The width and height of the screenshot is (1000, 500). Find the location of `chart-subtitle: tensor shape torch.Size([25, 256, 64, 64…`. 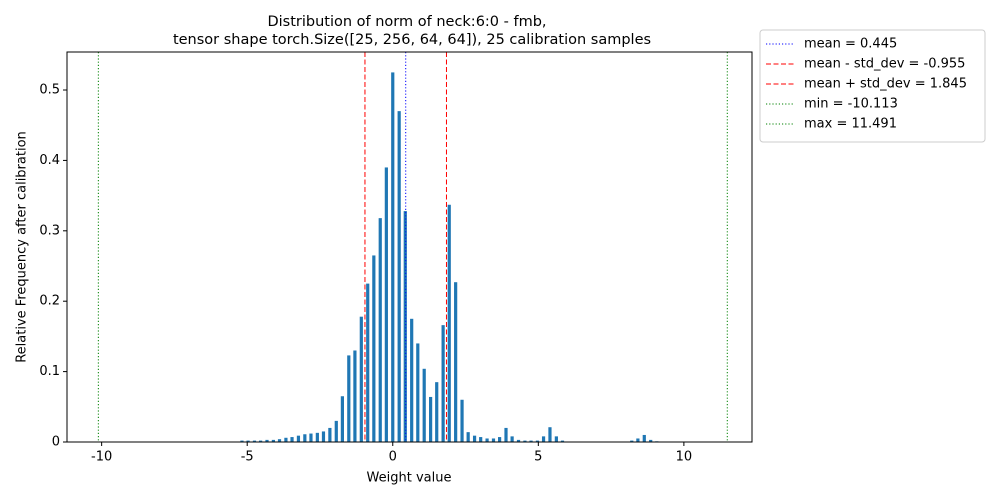

chart-subtitle: tensor shape torch.Size([25, 256, 64, 64… is located at coordinates (412, 40).